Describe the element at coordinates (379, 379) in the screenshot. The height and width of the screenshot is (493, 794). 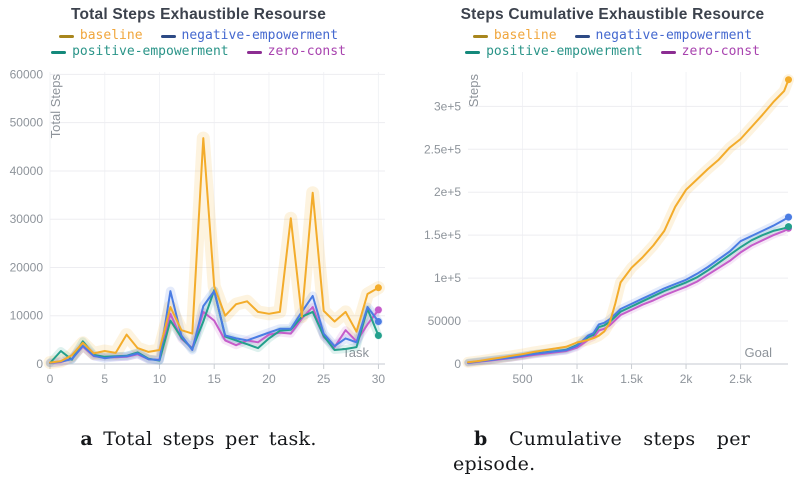
I see `x-tick-label: 30` at that location.